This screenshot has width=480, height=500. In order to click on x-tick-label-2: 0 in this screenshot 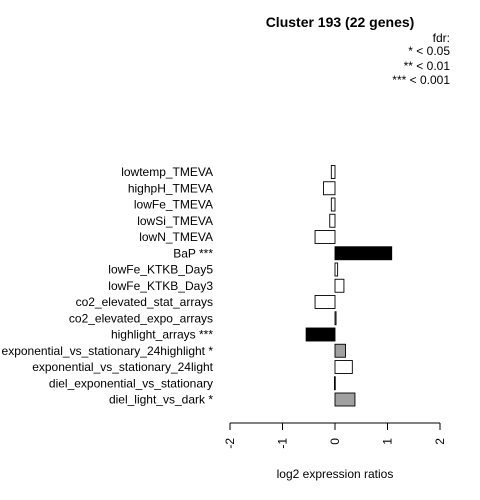, I will do `click(335, 441)`.